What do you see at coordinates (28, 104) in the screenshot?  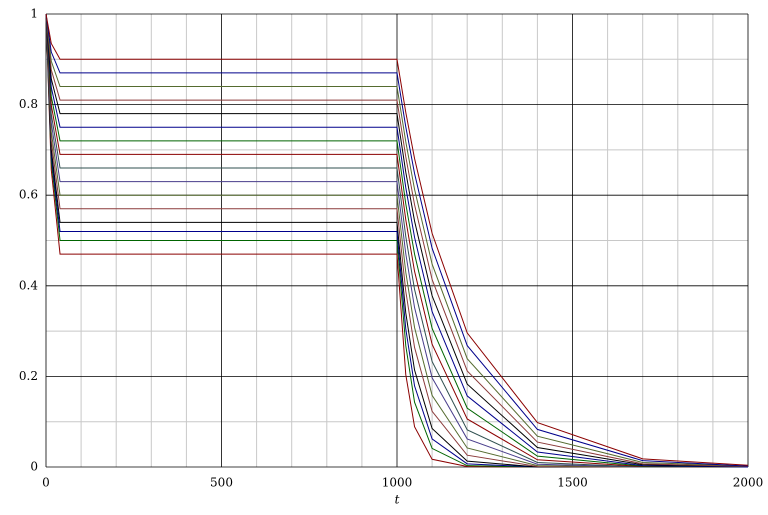 I see `y-tick-label: 0.8` at bounding box center [28, 104].